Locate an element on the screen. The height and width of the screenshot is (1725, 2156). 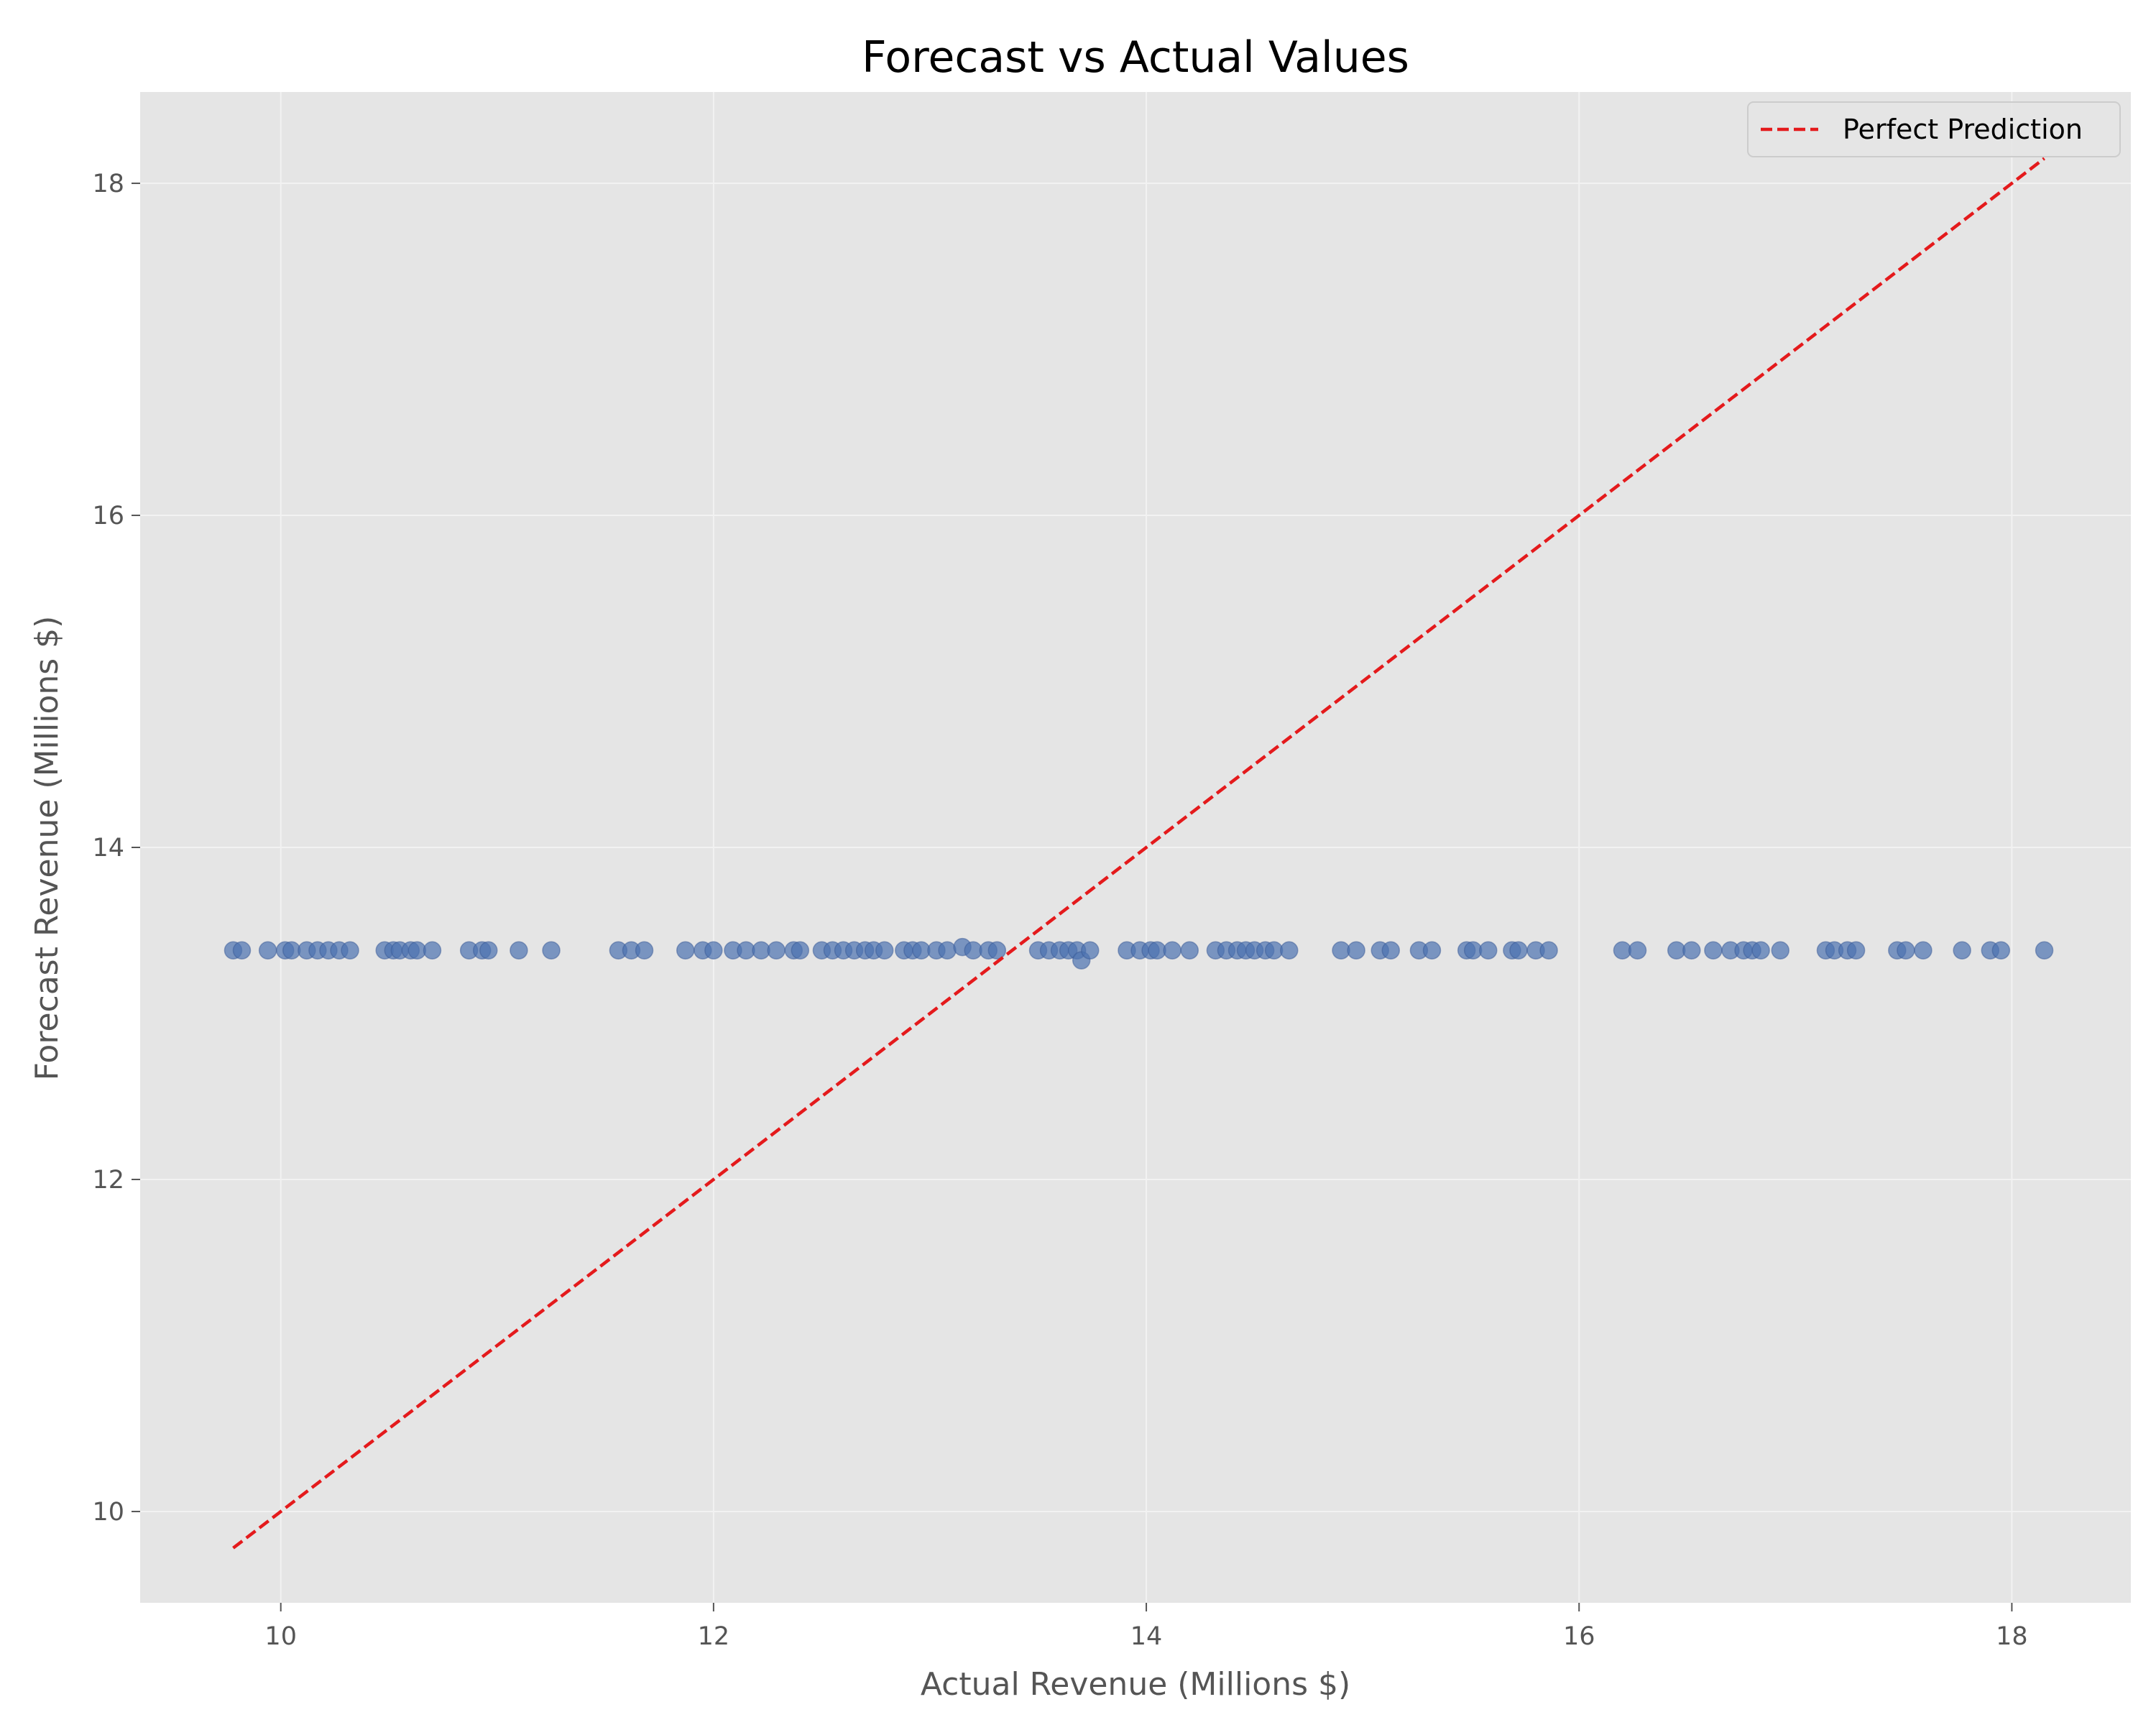
x-axis-label: Actual Revenue (Millions $) is located at coordinates (1136, 1684).